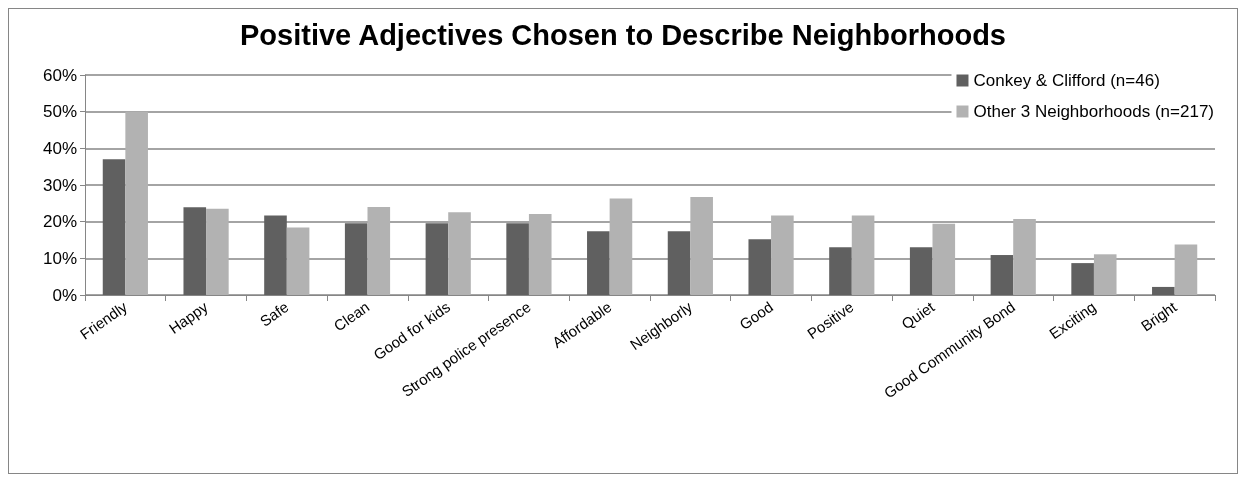 The height and width of the screenshot is (482, 1250). What do you see at coordinates (59, 75) in the screenshot?
I see `y-tick-label: 60%` at bounding box center [59, 75].